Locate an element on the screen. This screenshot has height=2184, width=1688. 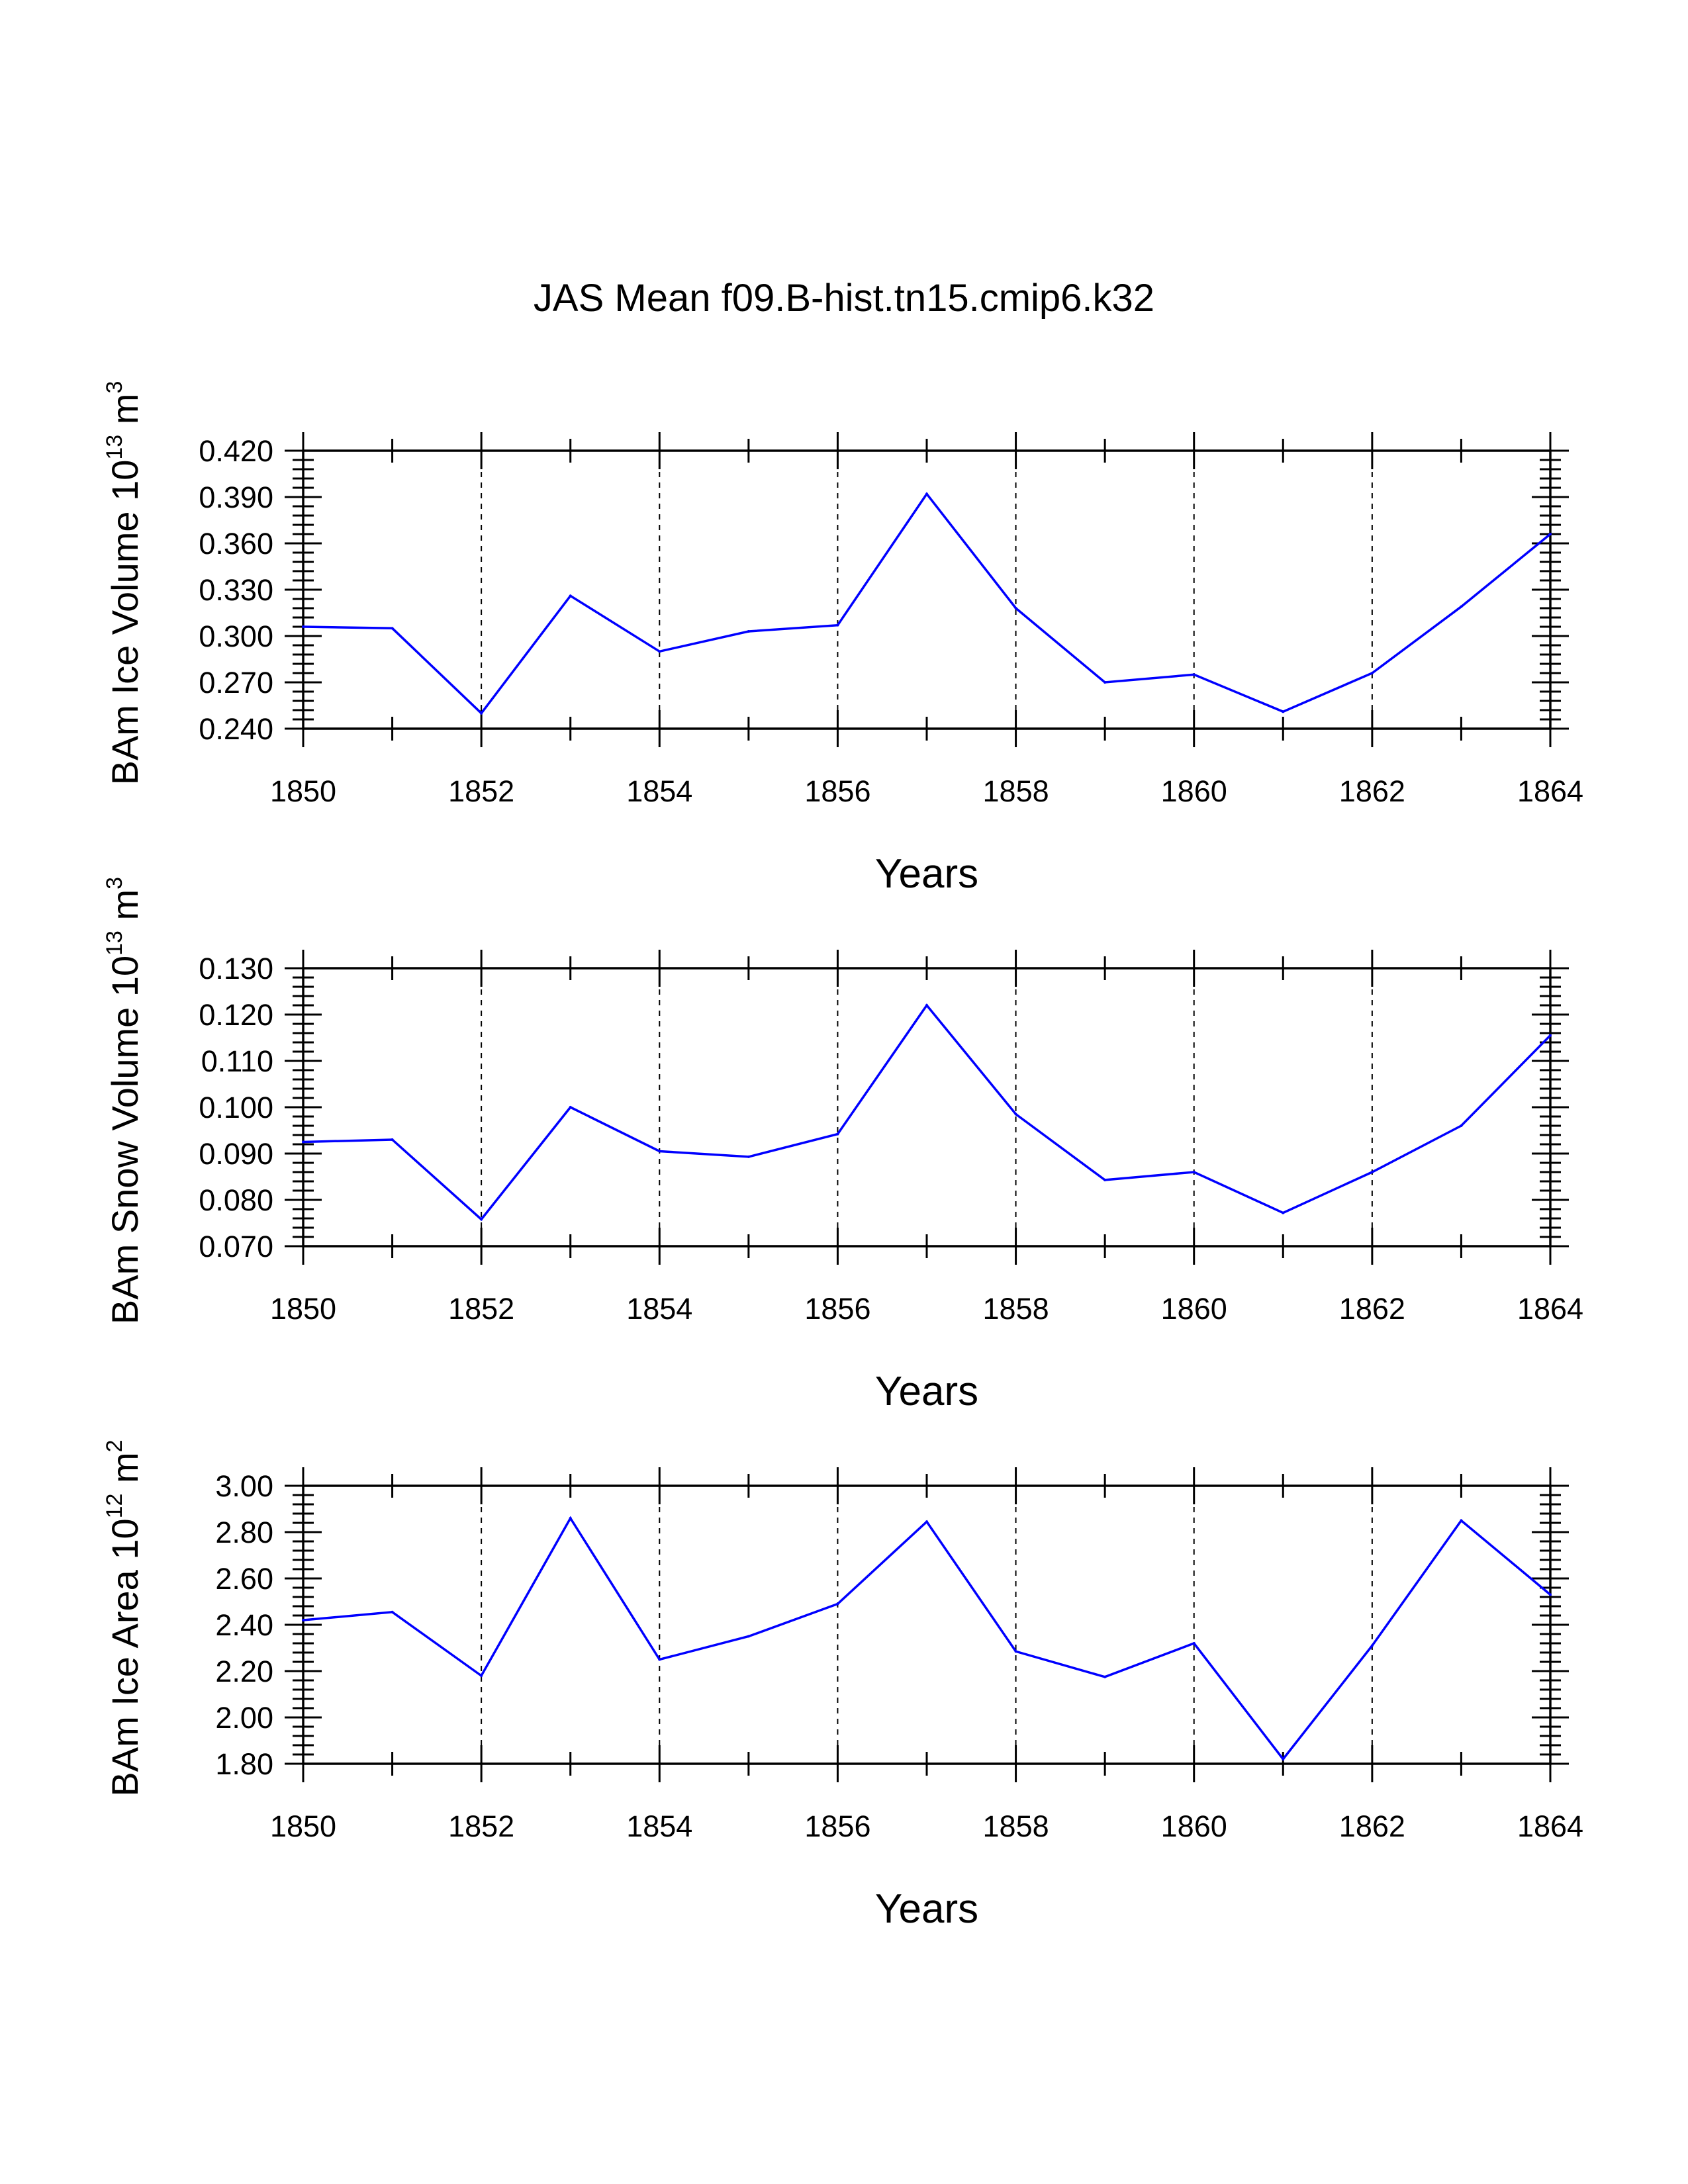
y-tick-label: 0.110 is located at coordinates (237, 1061).